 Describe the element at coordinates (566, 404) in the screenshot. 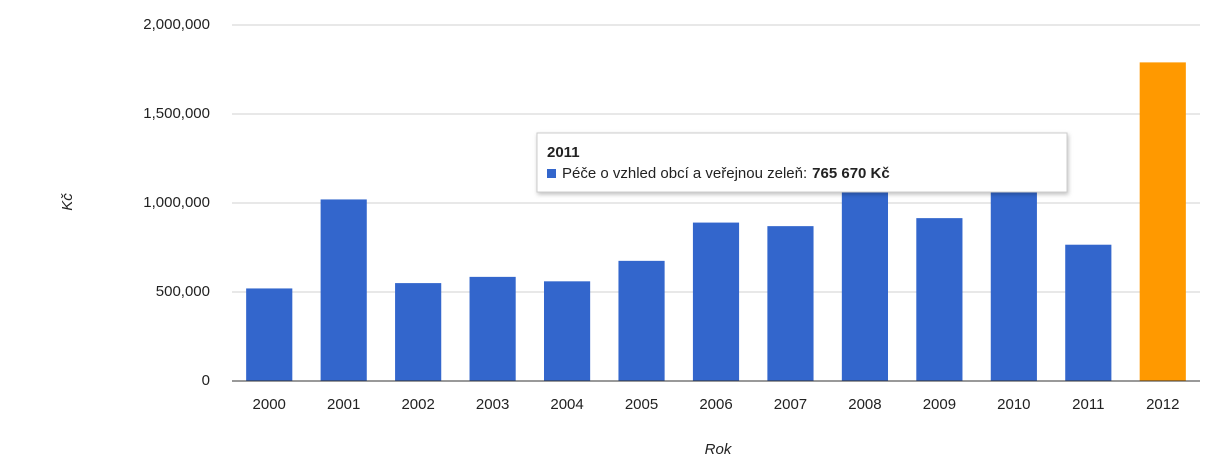

I see `x-tick-label: 2004` at that location.